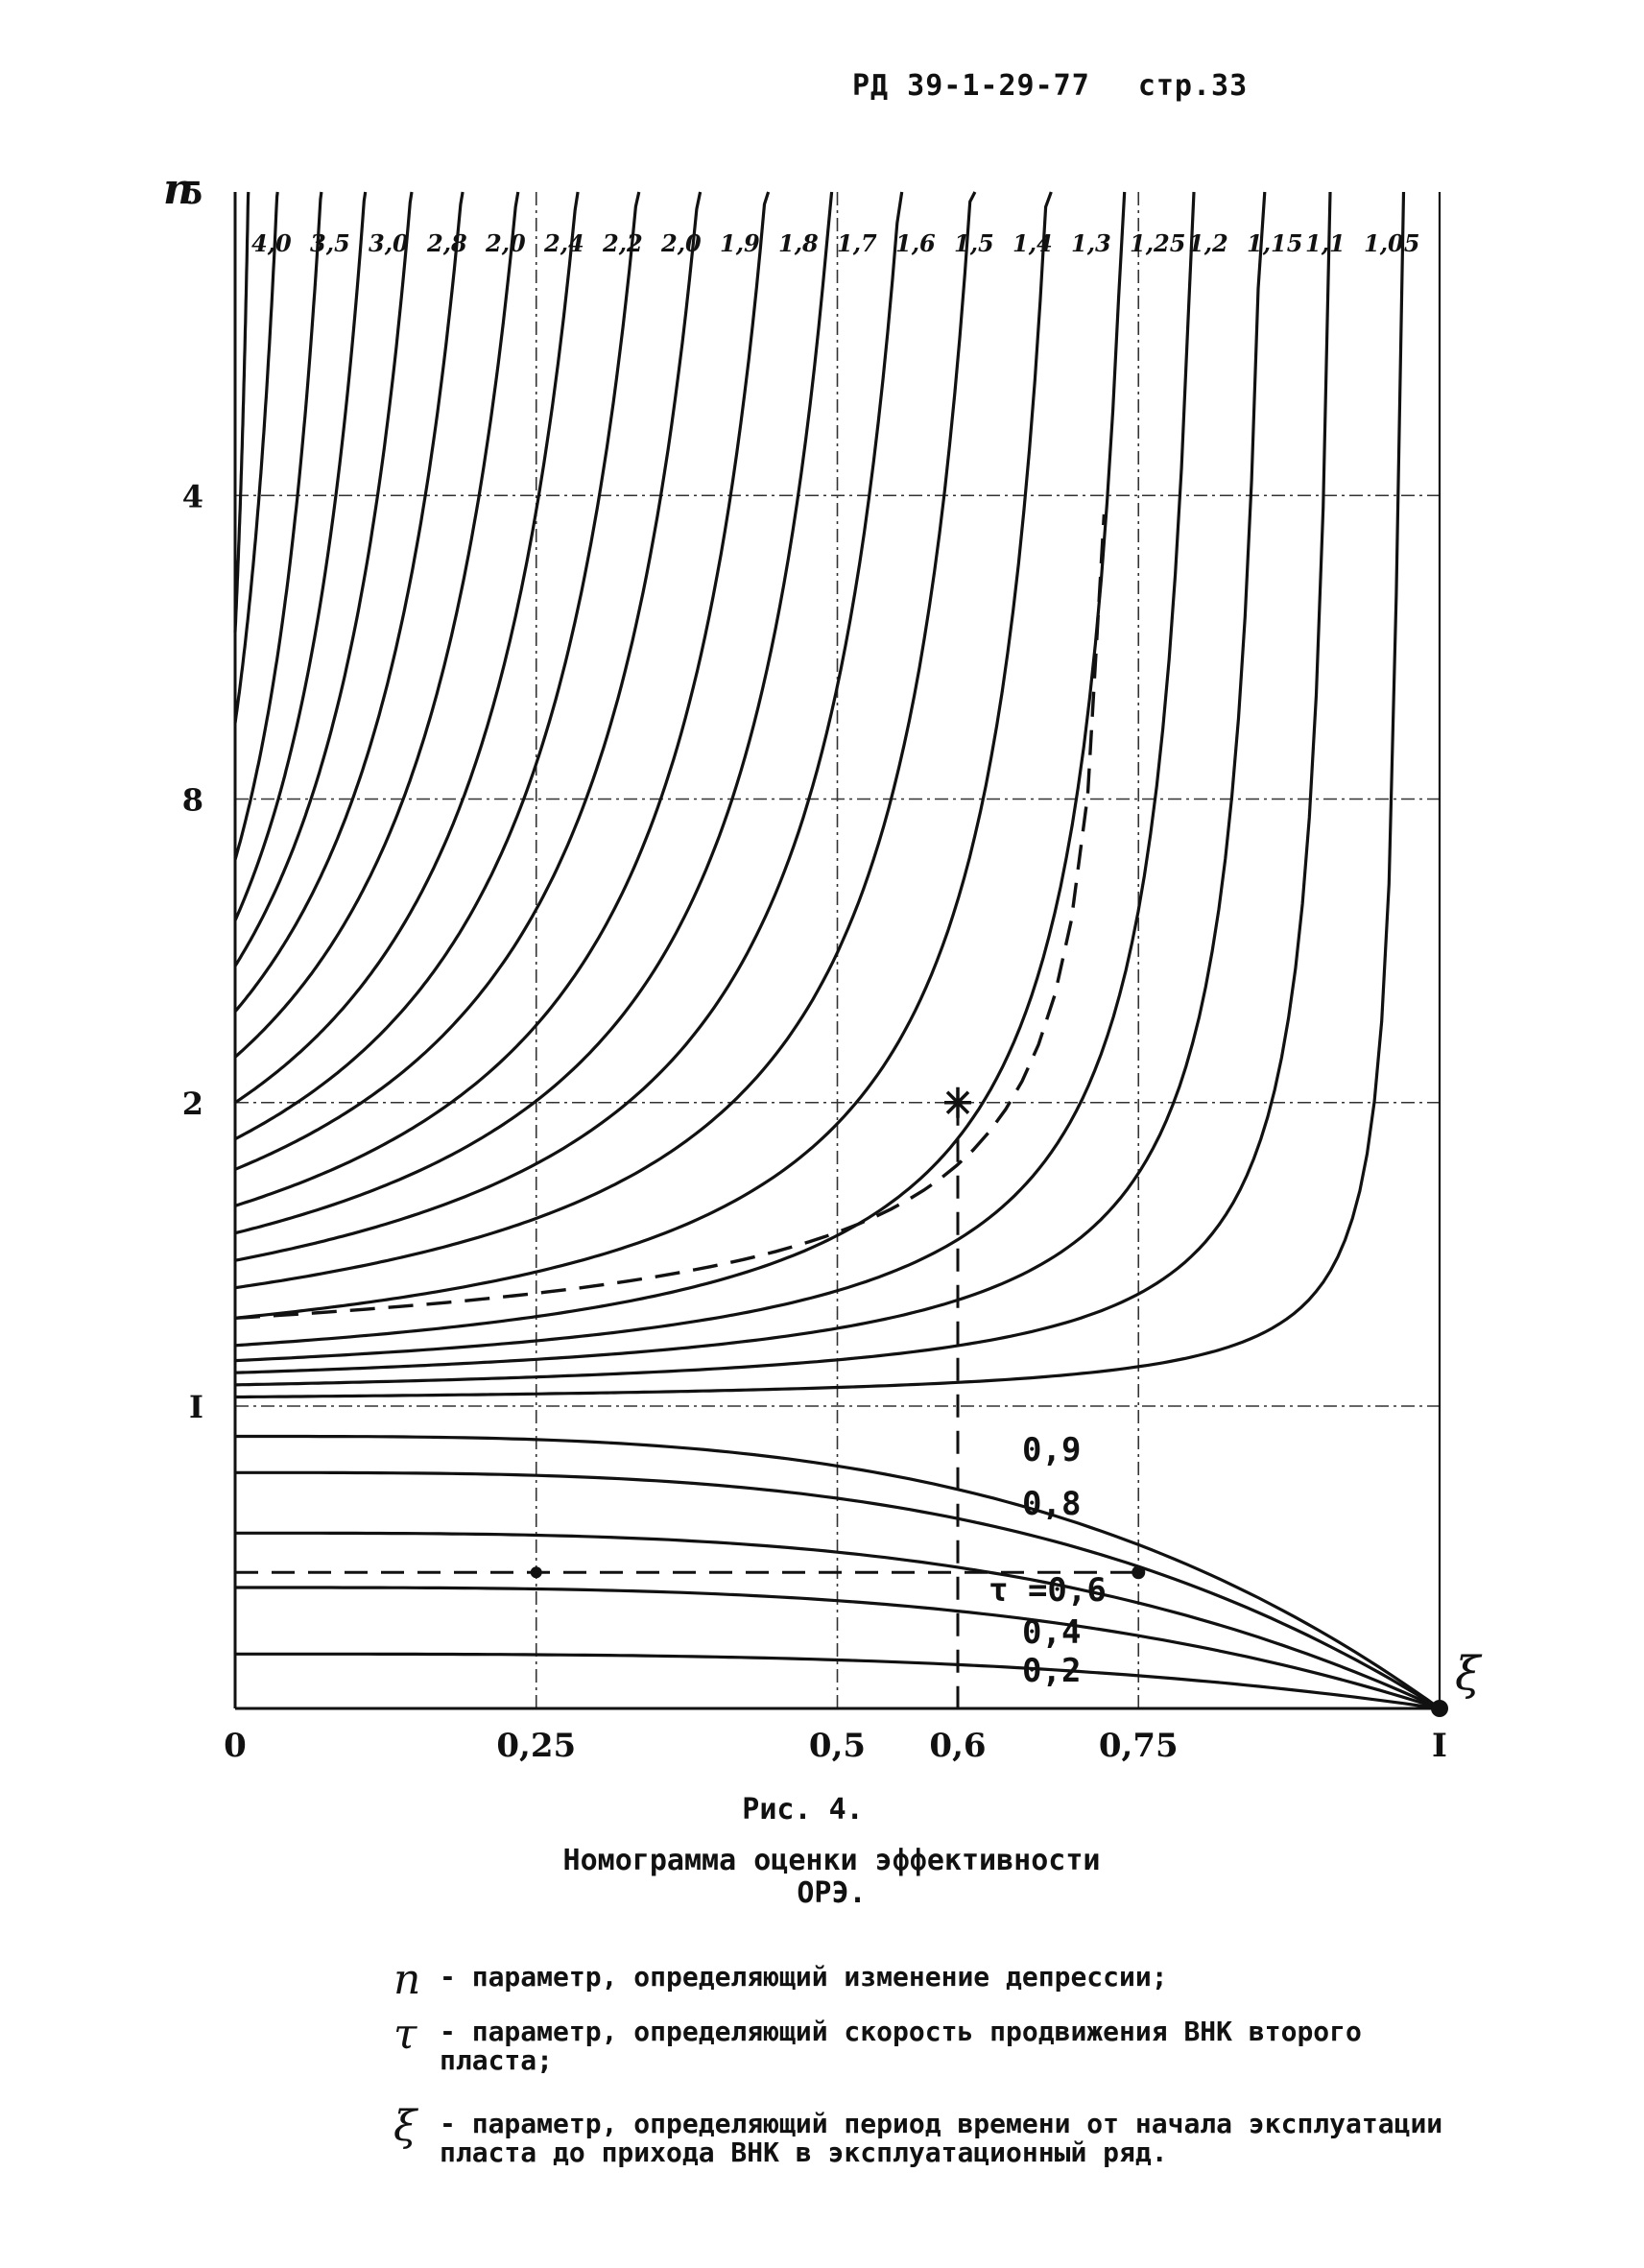  Describe the element at coordinates (1139, 1746) in the screenshot. I see `x-tick-label: 0,75` at that location.